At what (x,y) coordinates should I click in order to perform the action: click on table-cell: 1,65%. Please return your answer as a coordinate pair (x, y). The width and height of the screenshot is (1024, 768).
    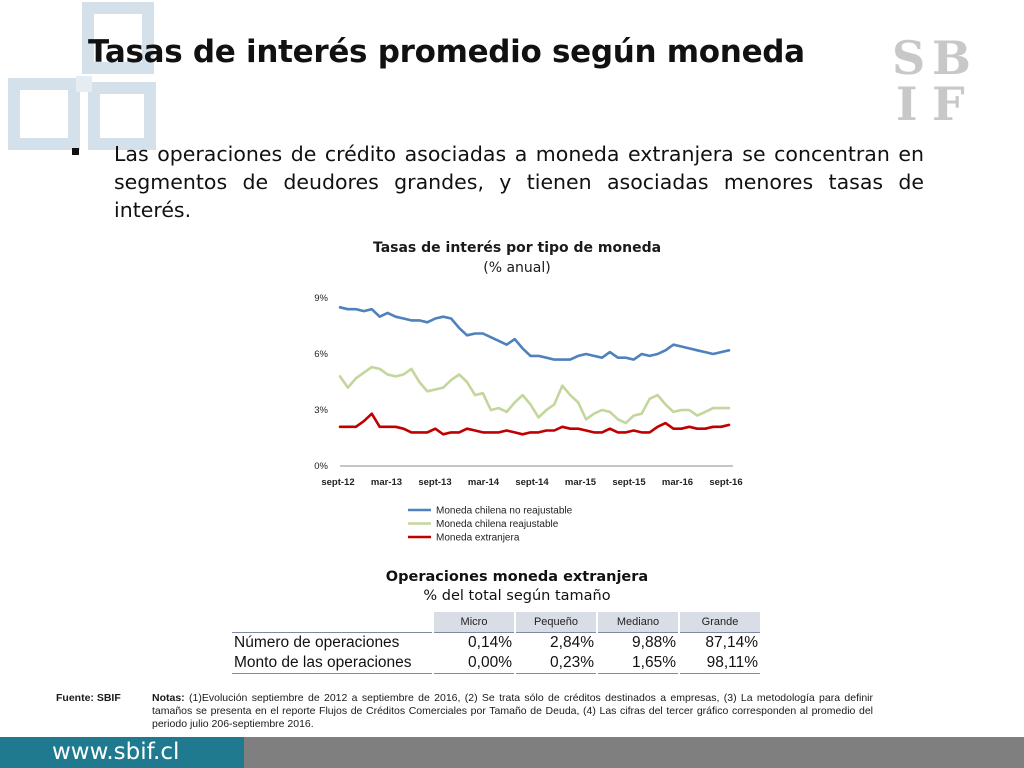
    Looking at the image, I should click on (638, 663).